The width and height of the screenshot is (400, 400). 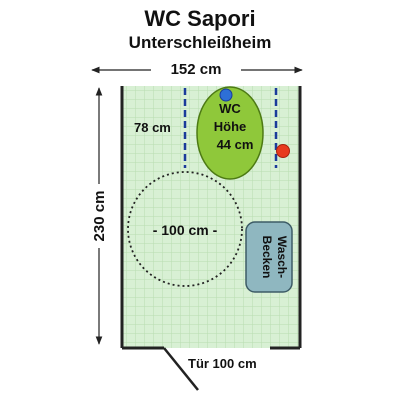 I want to click on page-subtitle: Unterschleißheim, so click(x=200, y=42).